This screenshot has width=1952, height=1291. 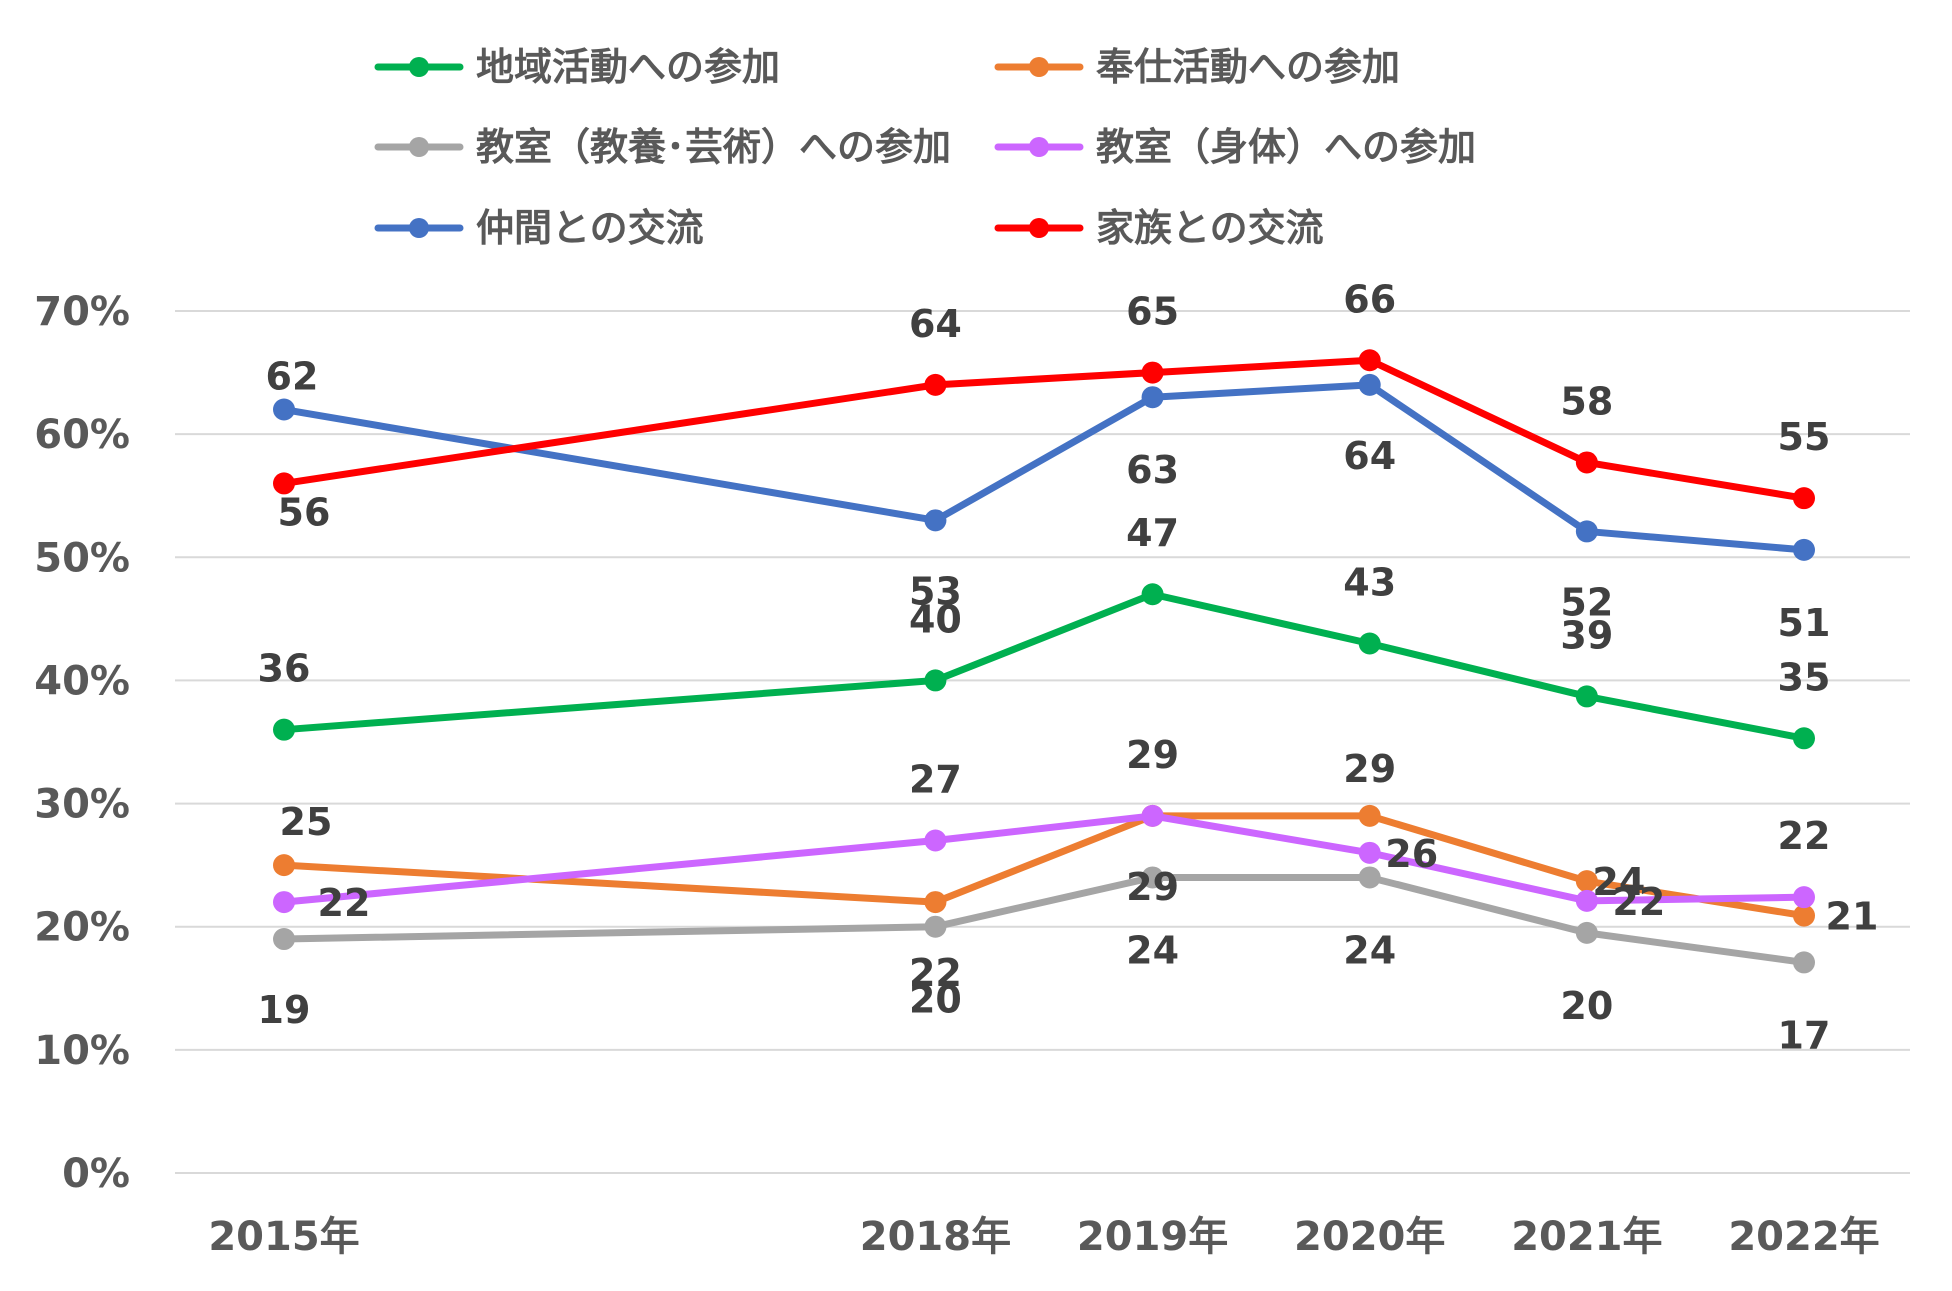 I want to click on x-tick-label: 2020年, so click(x=1369, y=1237).